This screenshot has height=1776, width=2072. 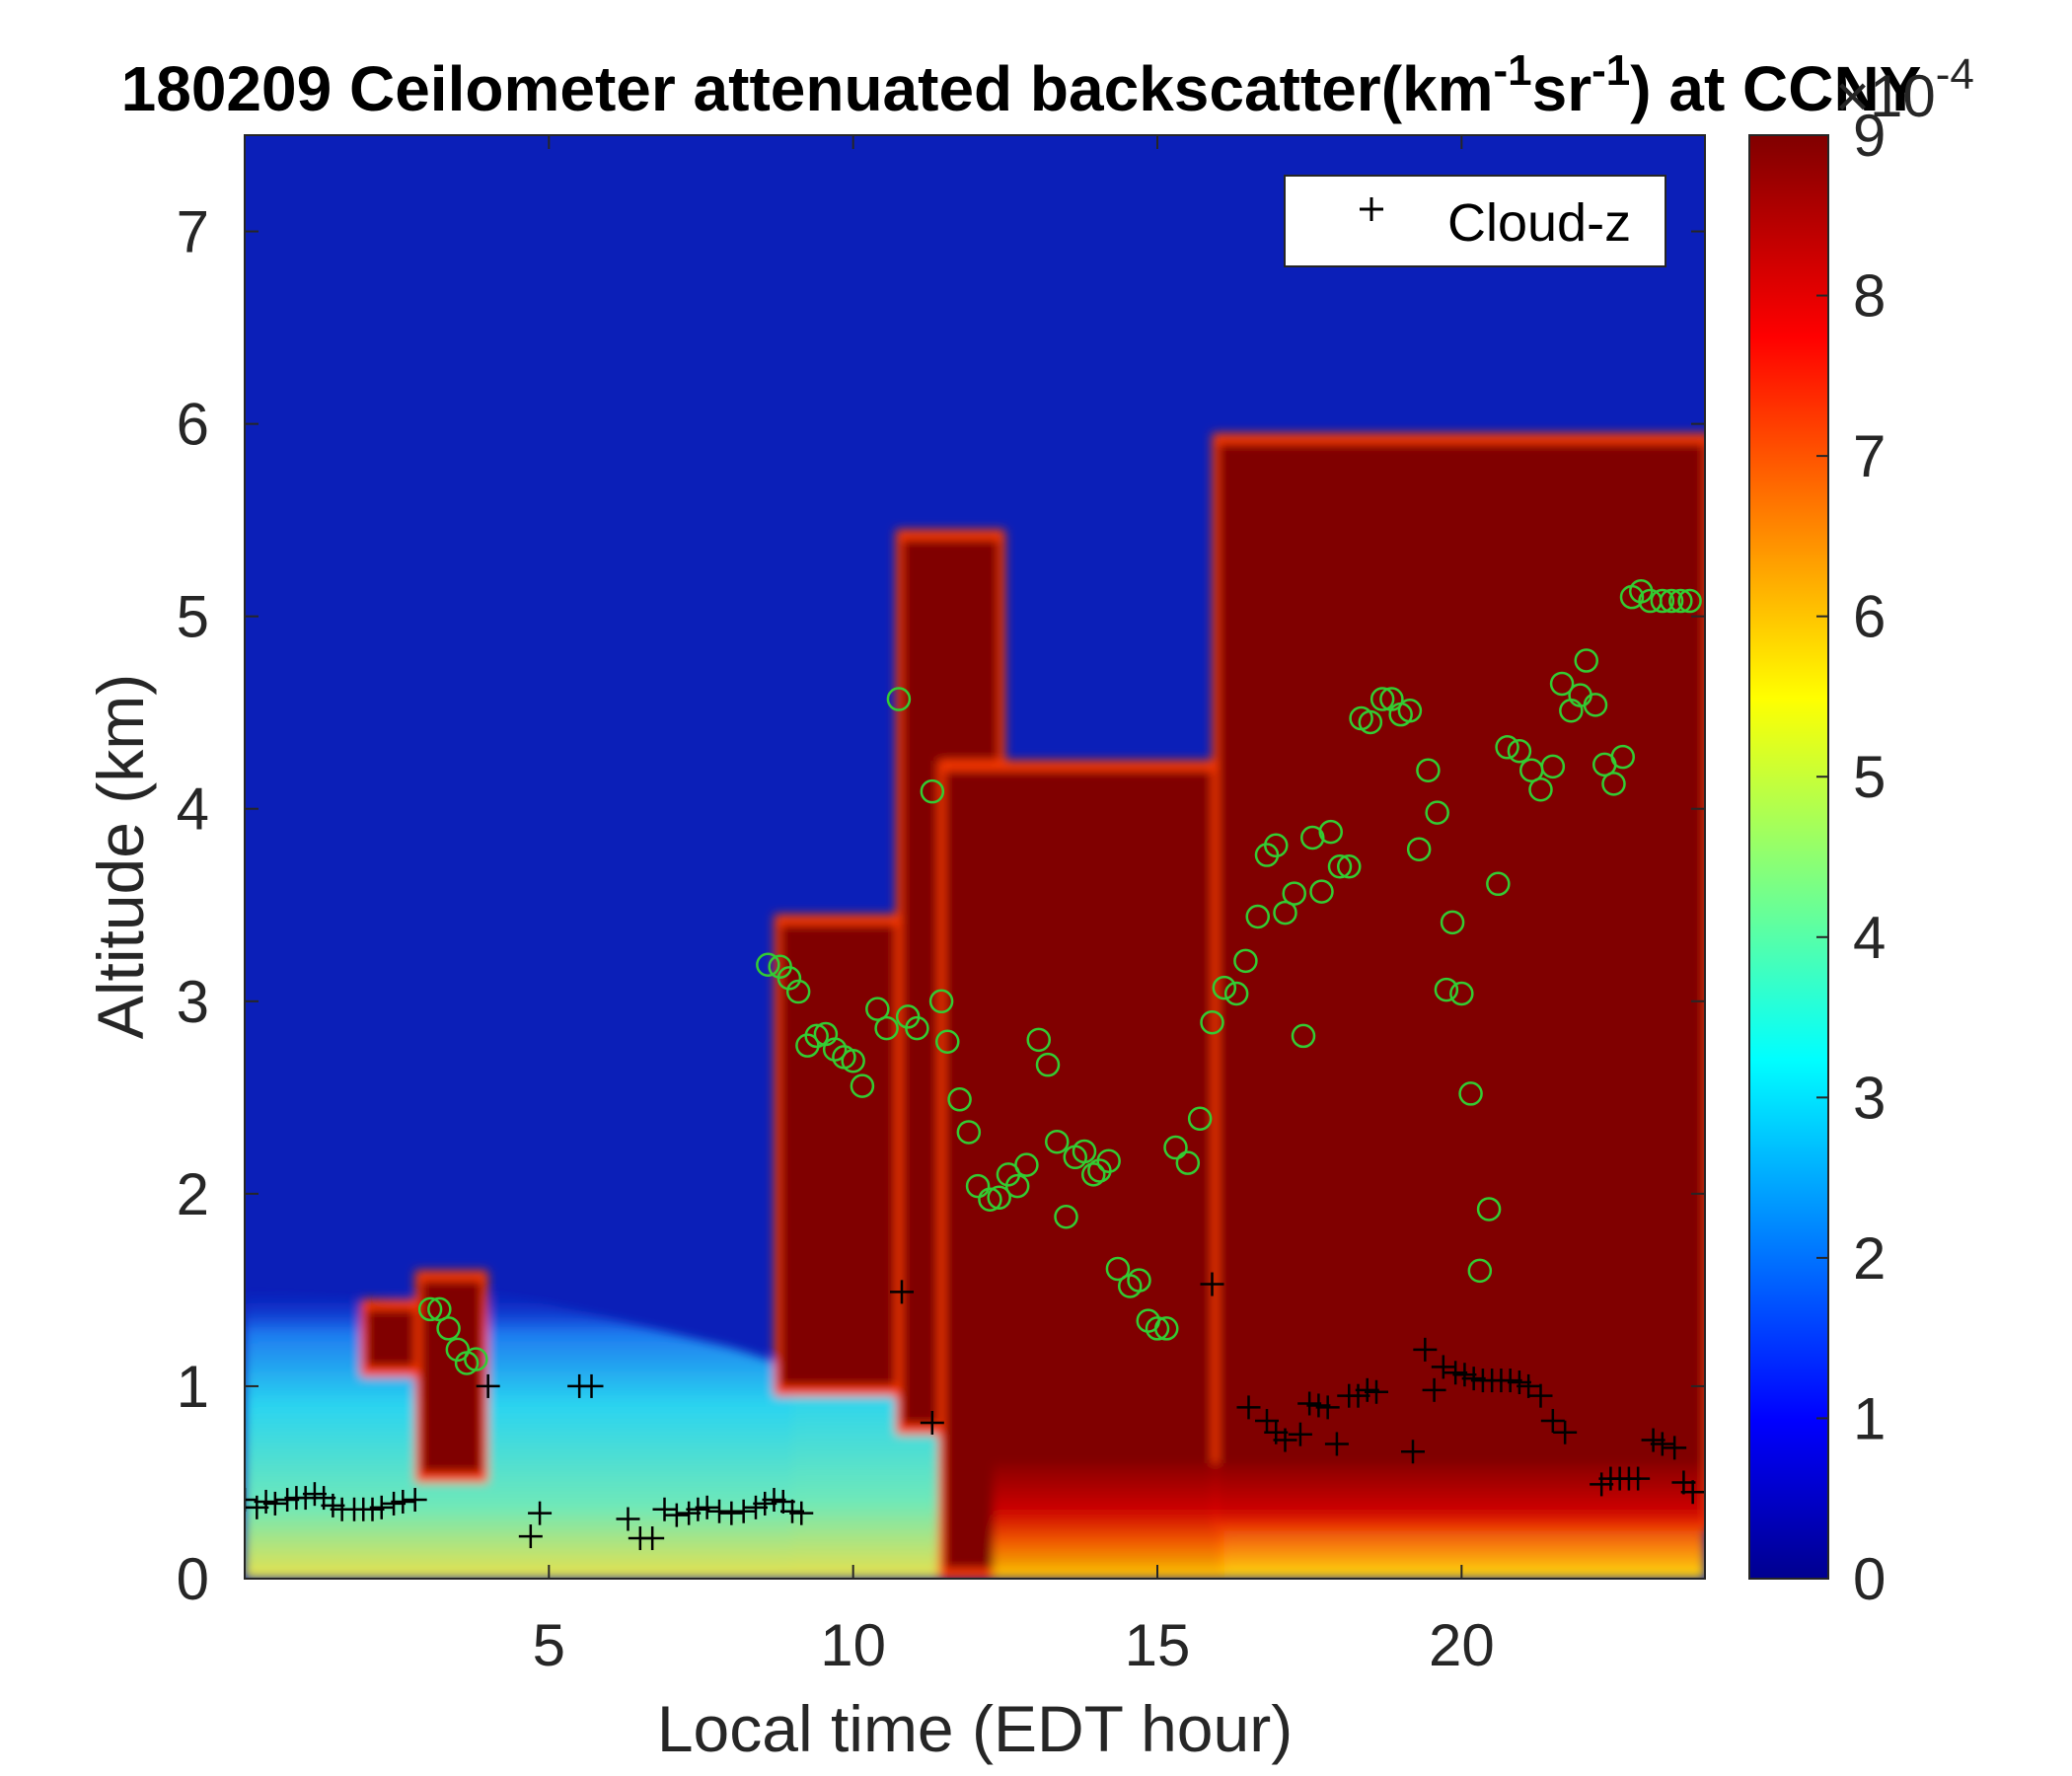 I want to click on title-sup-2: -1, so click(x=1610, y=71).